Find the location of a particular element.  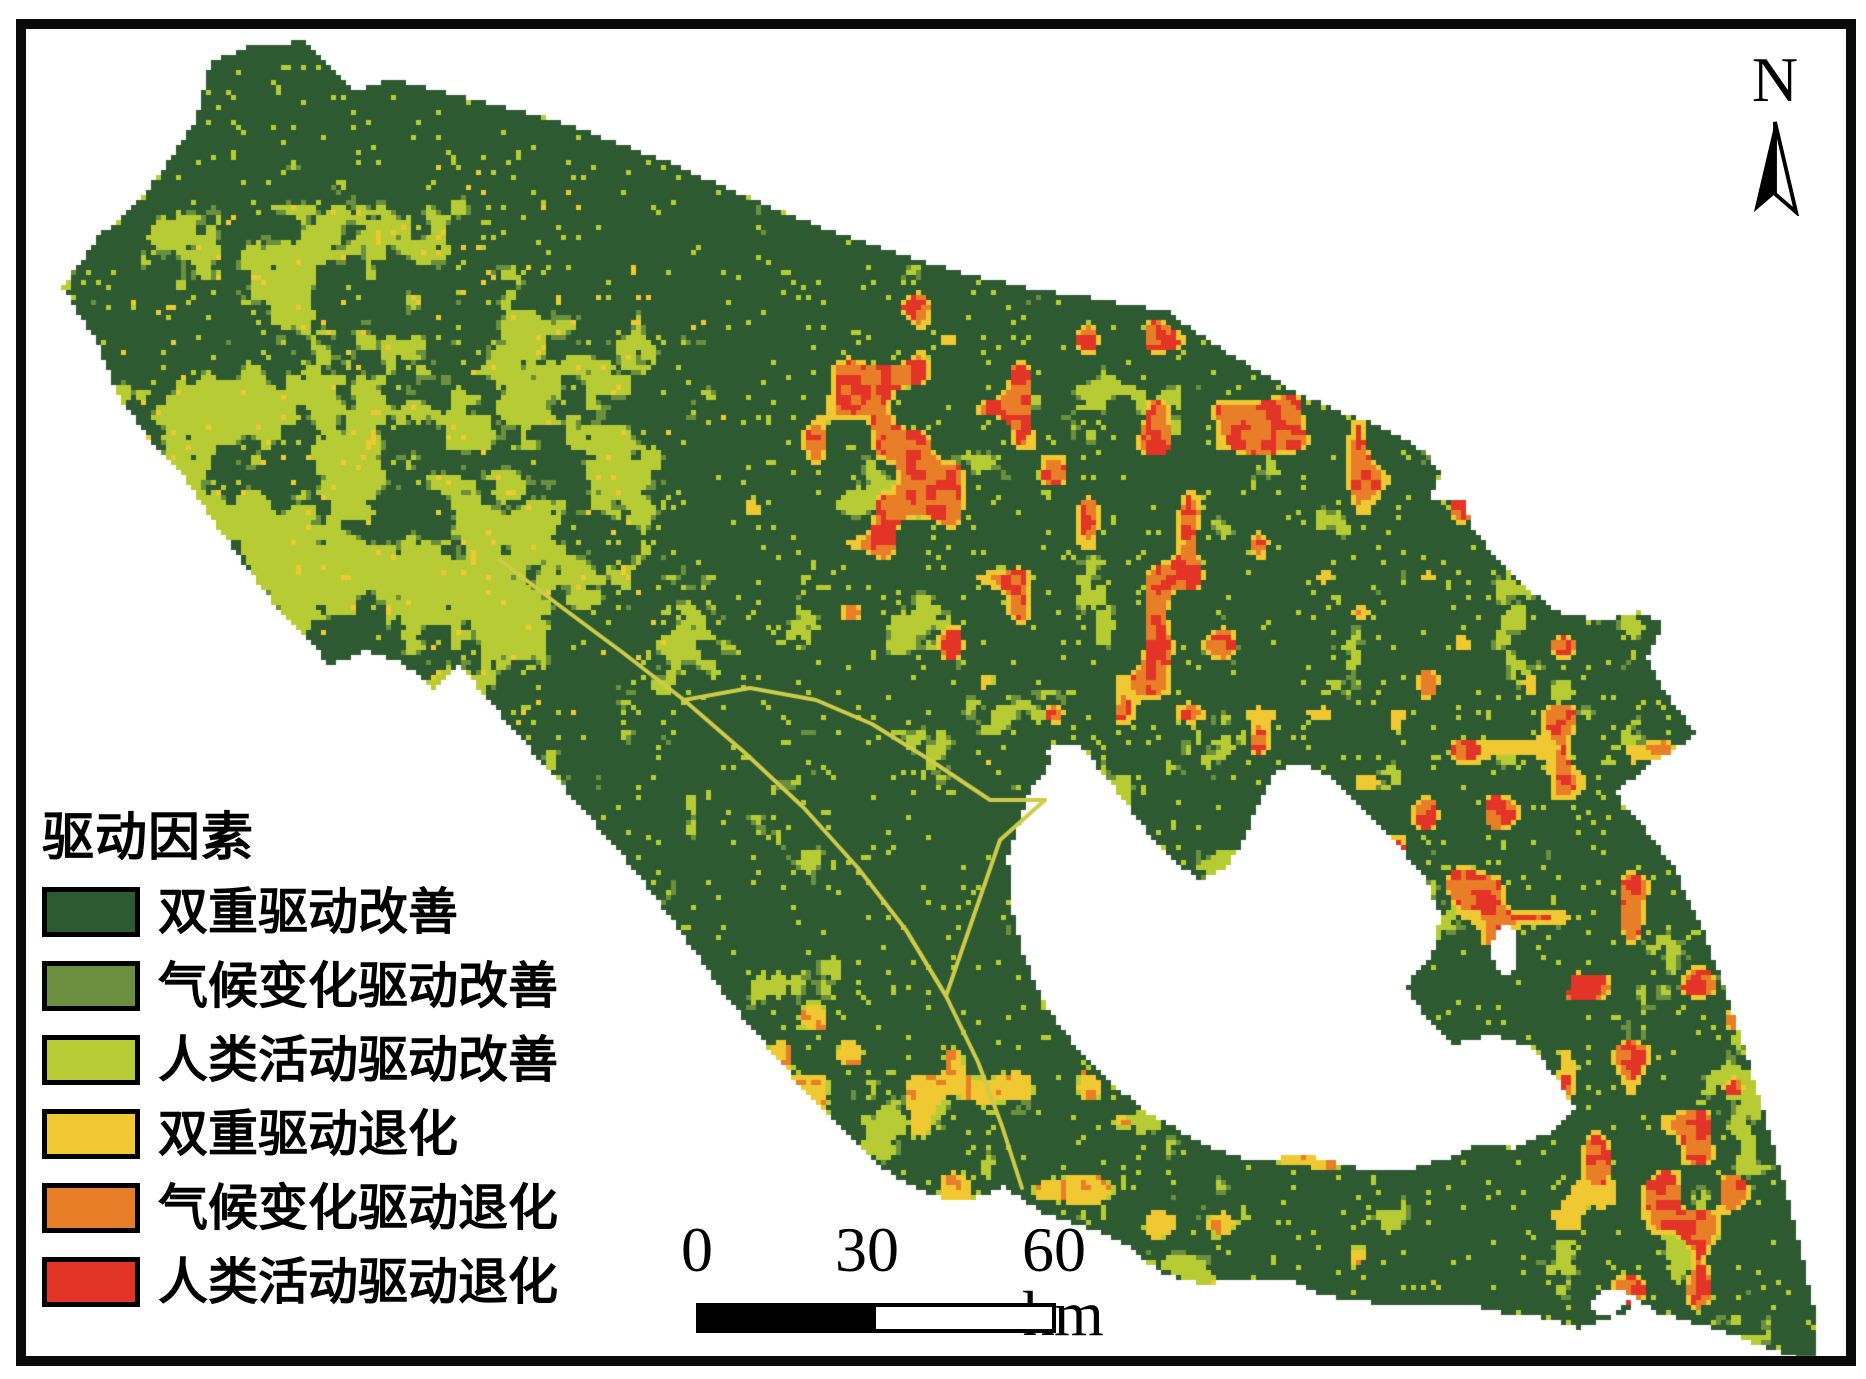

legend-item-dual-driven-degradation: 双重驱动退化 is located at coordinates (300, 1134).